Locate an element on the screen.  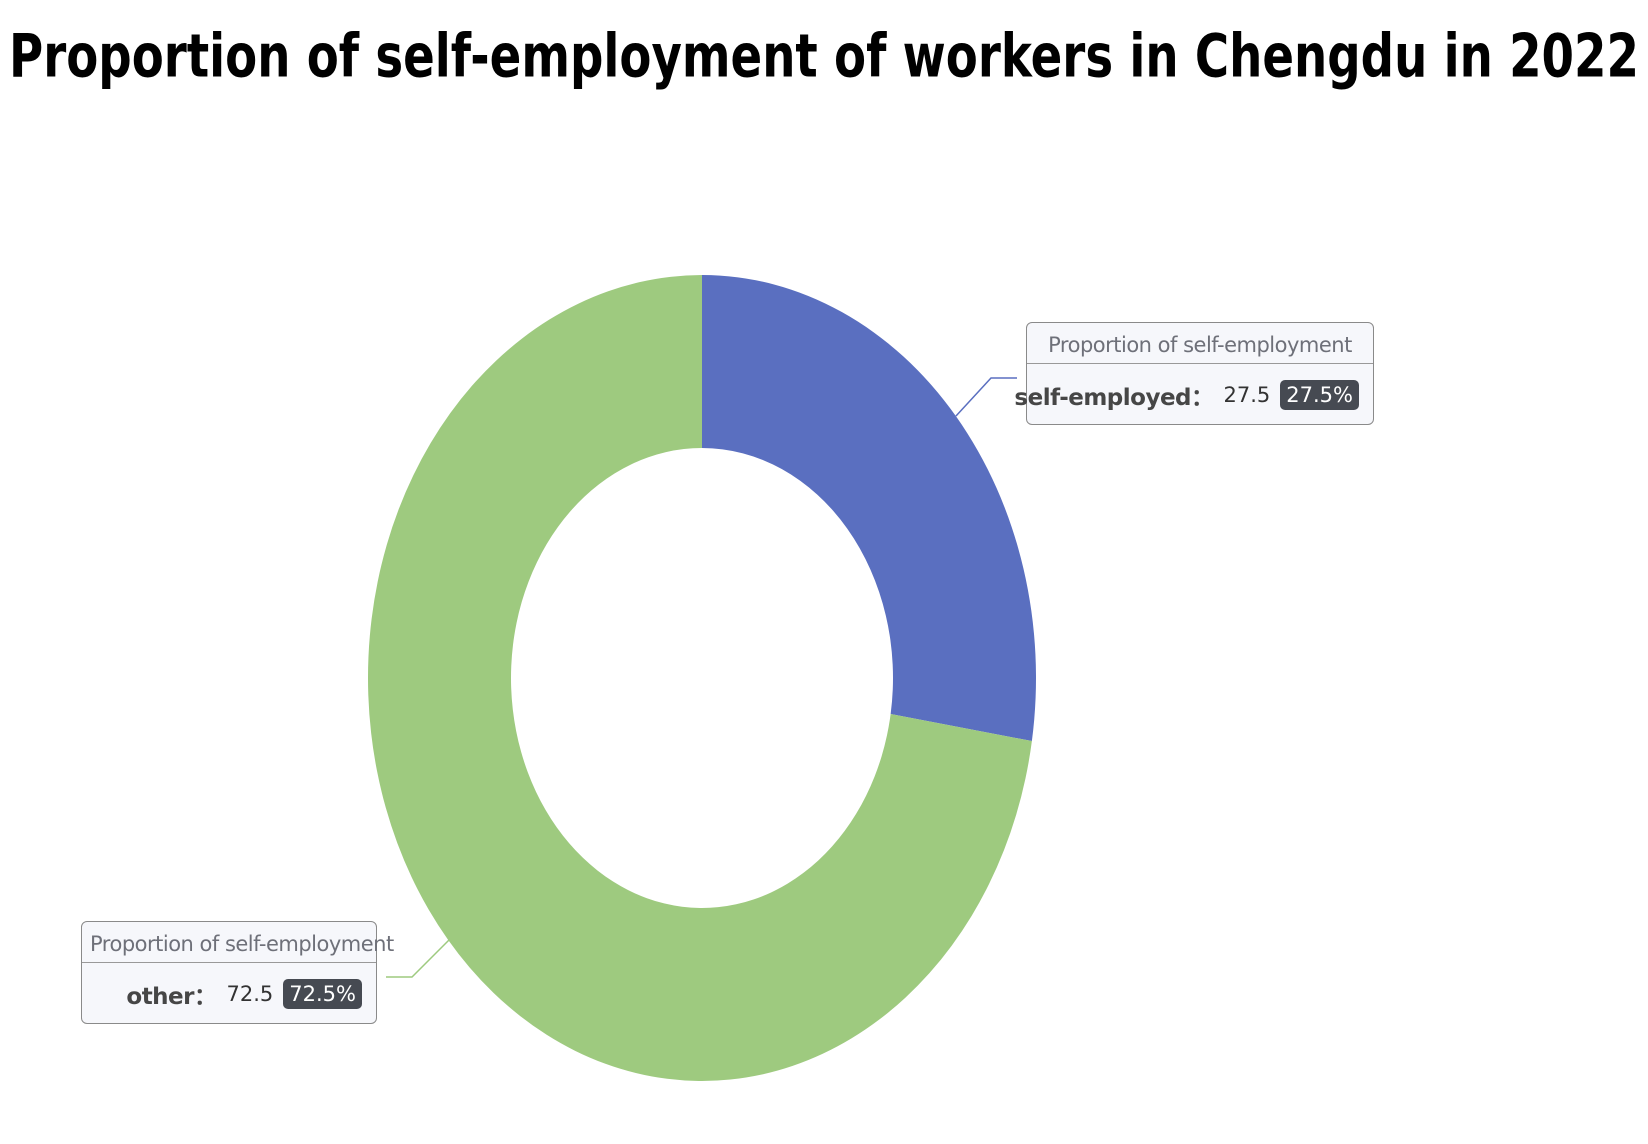
label-percent: 27.5% is located at coordinates (1319, 395).